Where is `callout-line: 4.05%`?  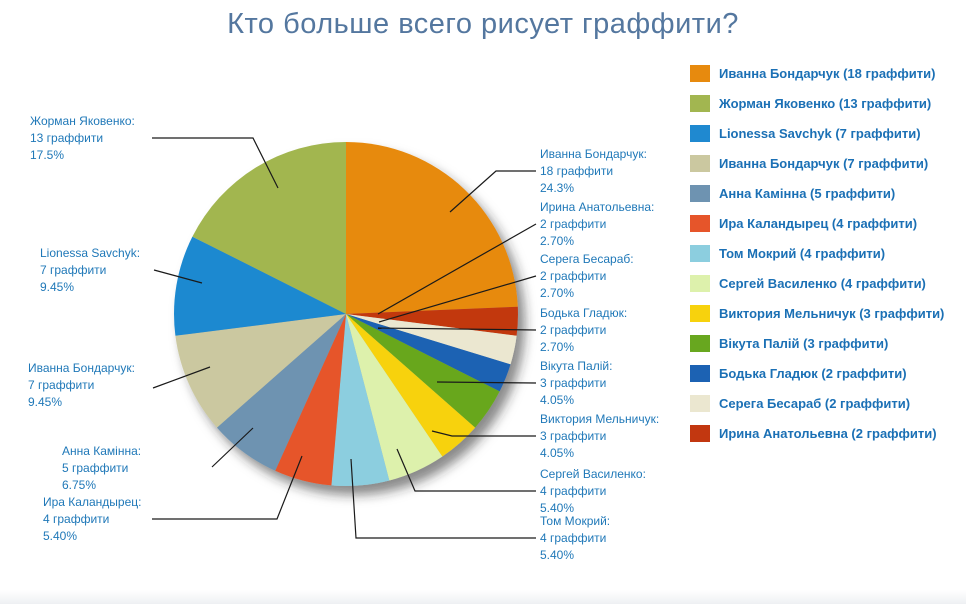 callout-line: 4.05% is located at coordinates (557, 400).